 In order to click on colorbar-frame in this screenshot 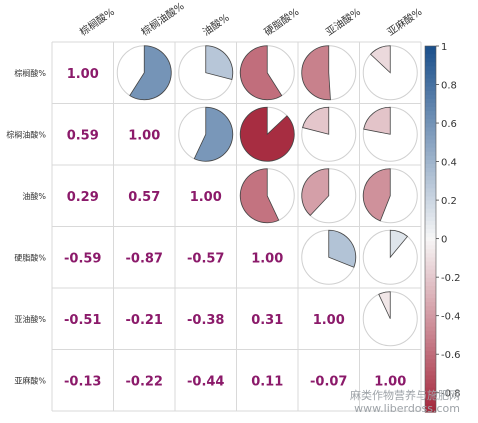, I will do `click(430, 229)`.